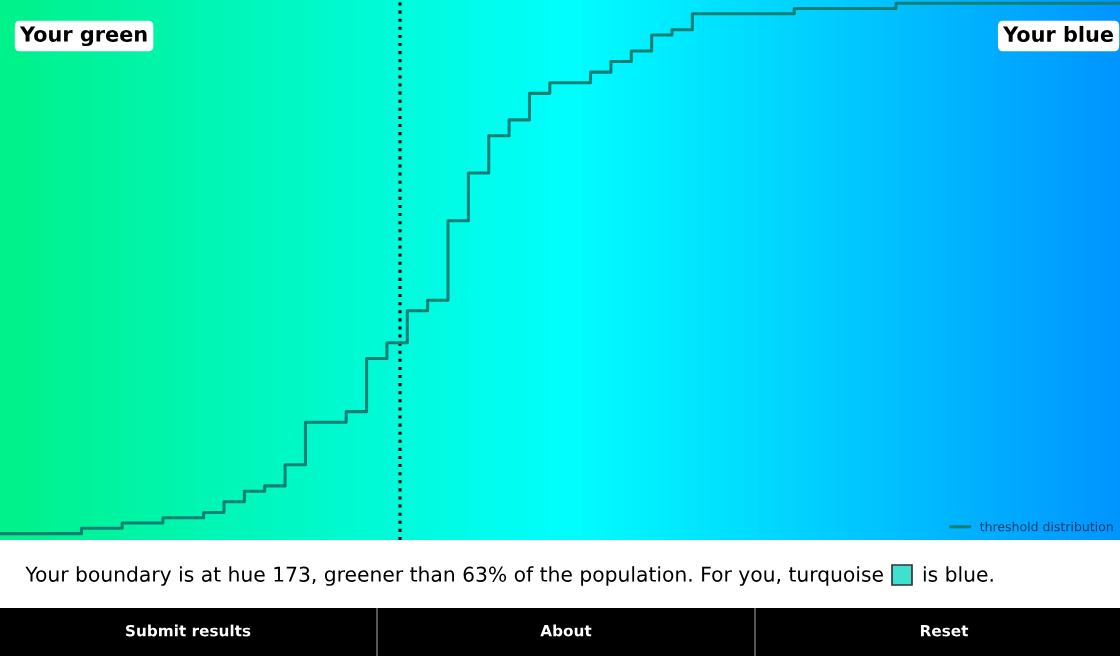 Image resolution: width=1120 pixels, height=656 pixels. What do you see at coordinates (958, 574) in the screenshot?
I see `text: is blue.` at bounding box center [958, 574].